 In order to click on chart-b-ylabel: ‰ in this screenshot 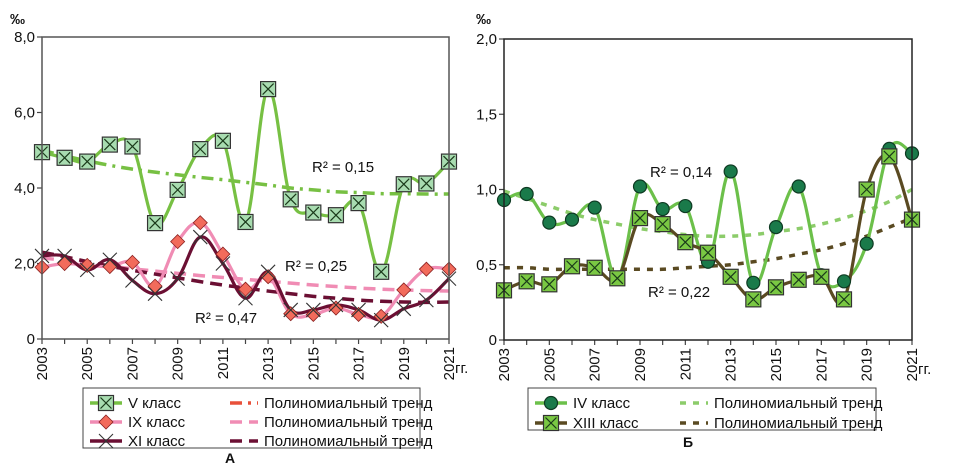, I will do `click(483, 19)`.